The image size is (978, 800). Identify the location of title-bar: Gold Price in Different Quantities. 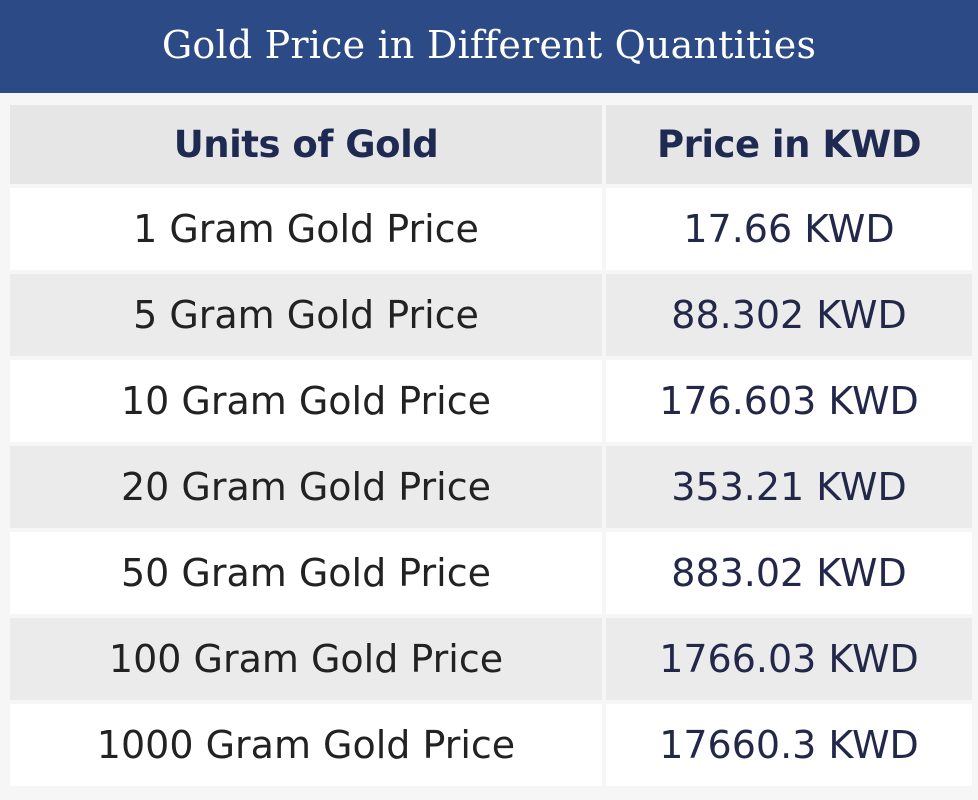
(489, 46).